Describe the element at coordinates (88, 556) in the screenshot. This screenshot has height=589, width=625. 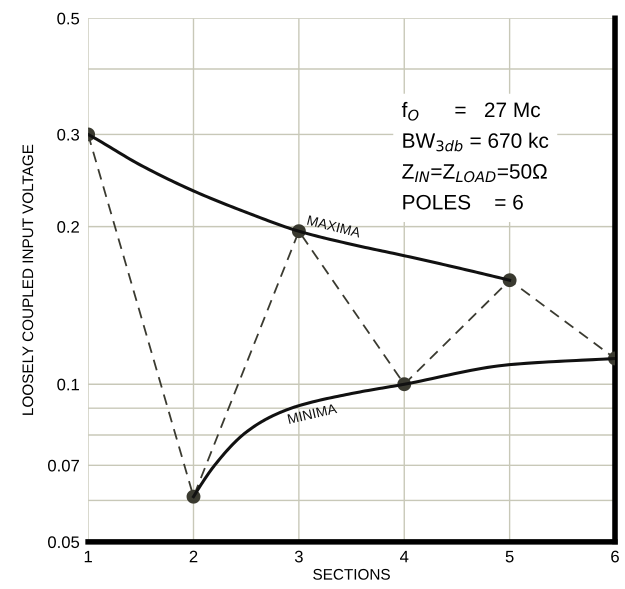
I see `x-tick-label: 1` at that location.